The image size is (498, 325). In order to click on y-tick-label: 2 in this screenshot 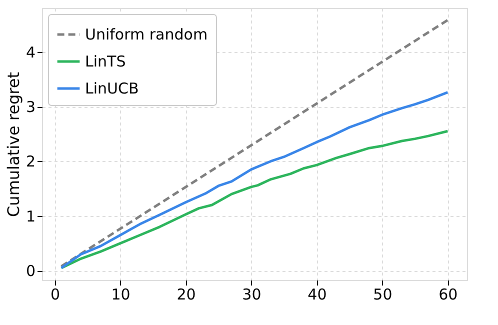, I will do `click(31, 161)`.